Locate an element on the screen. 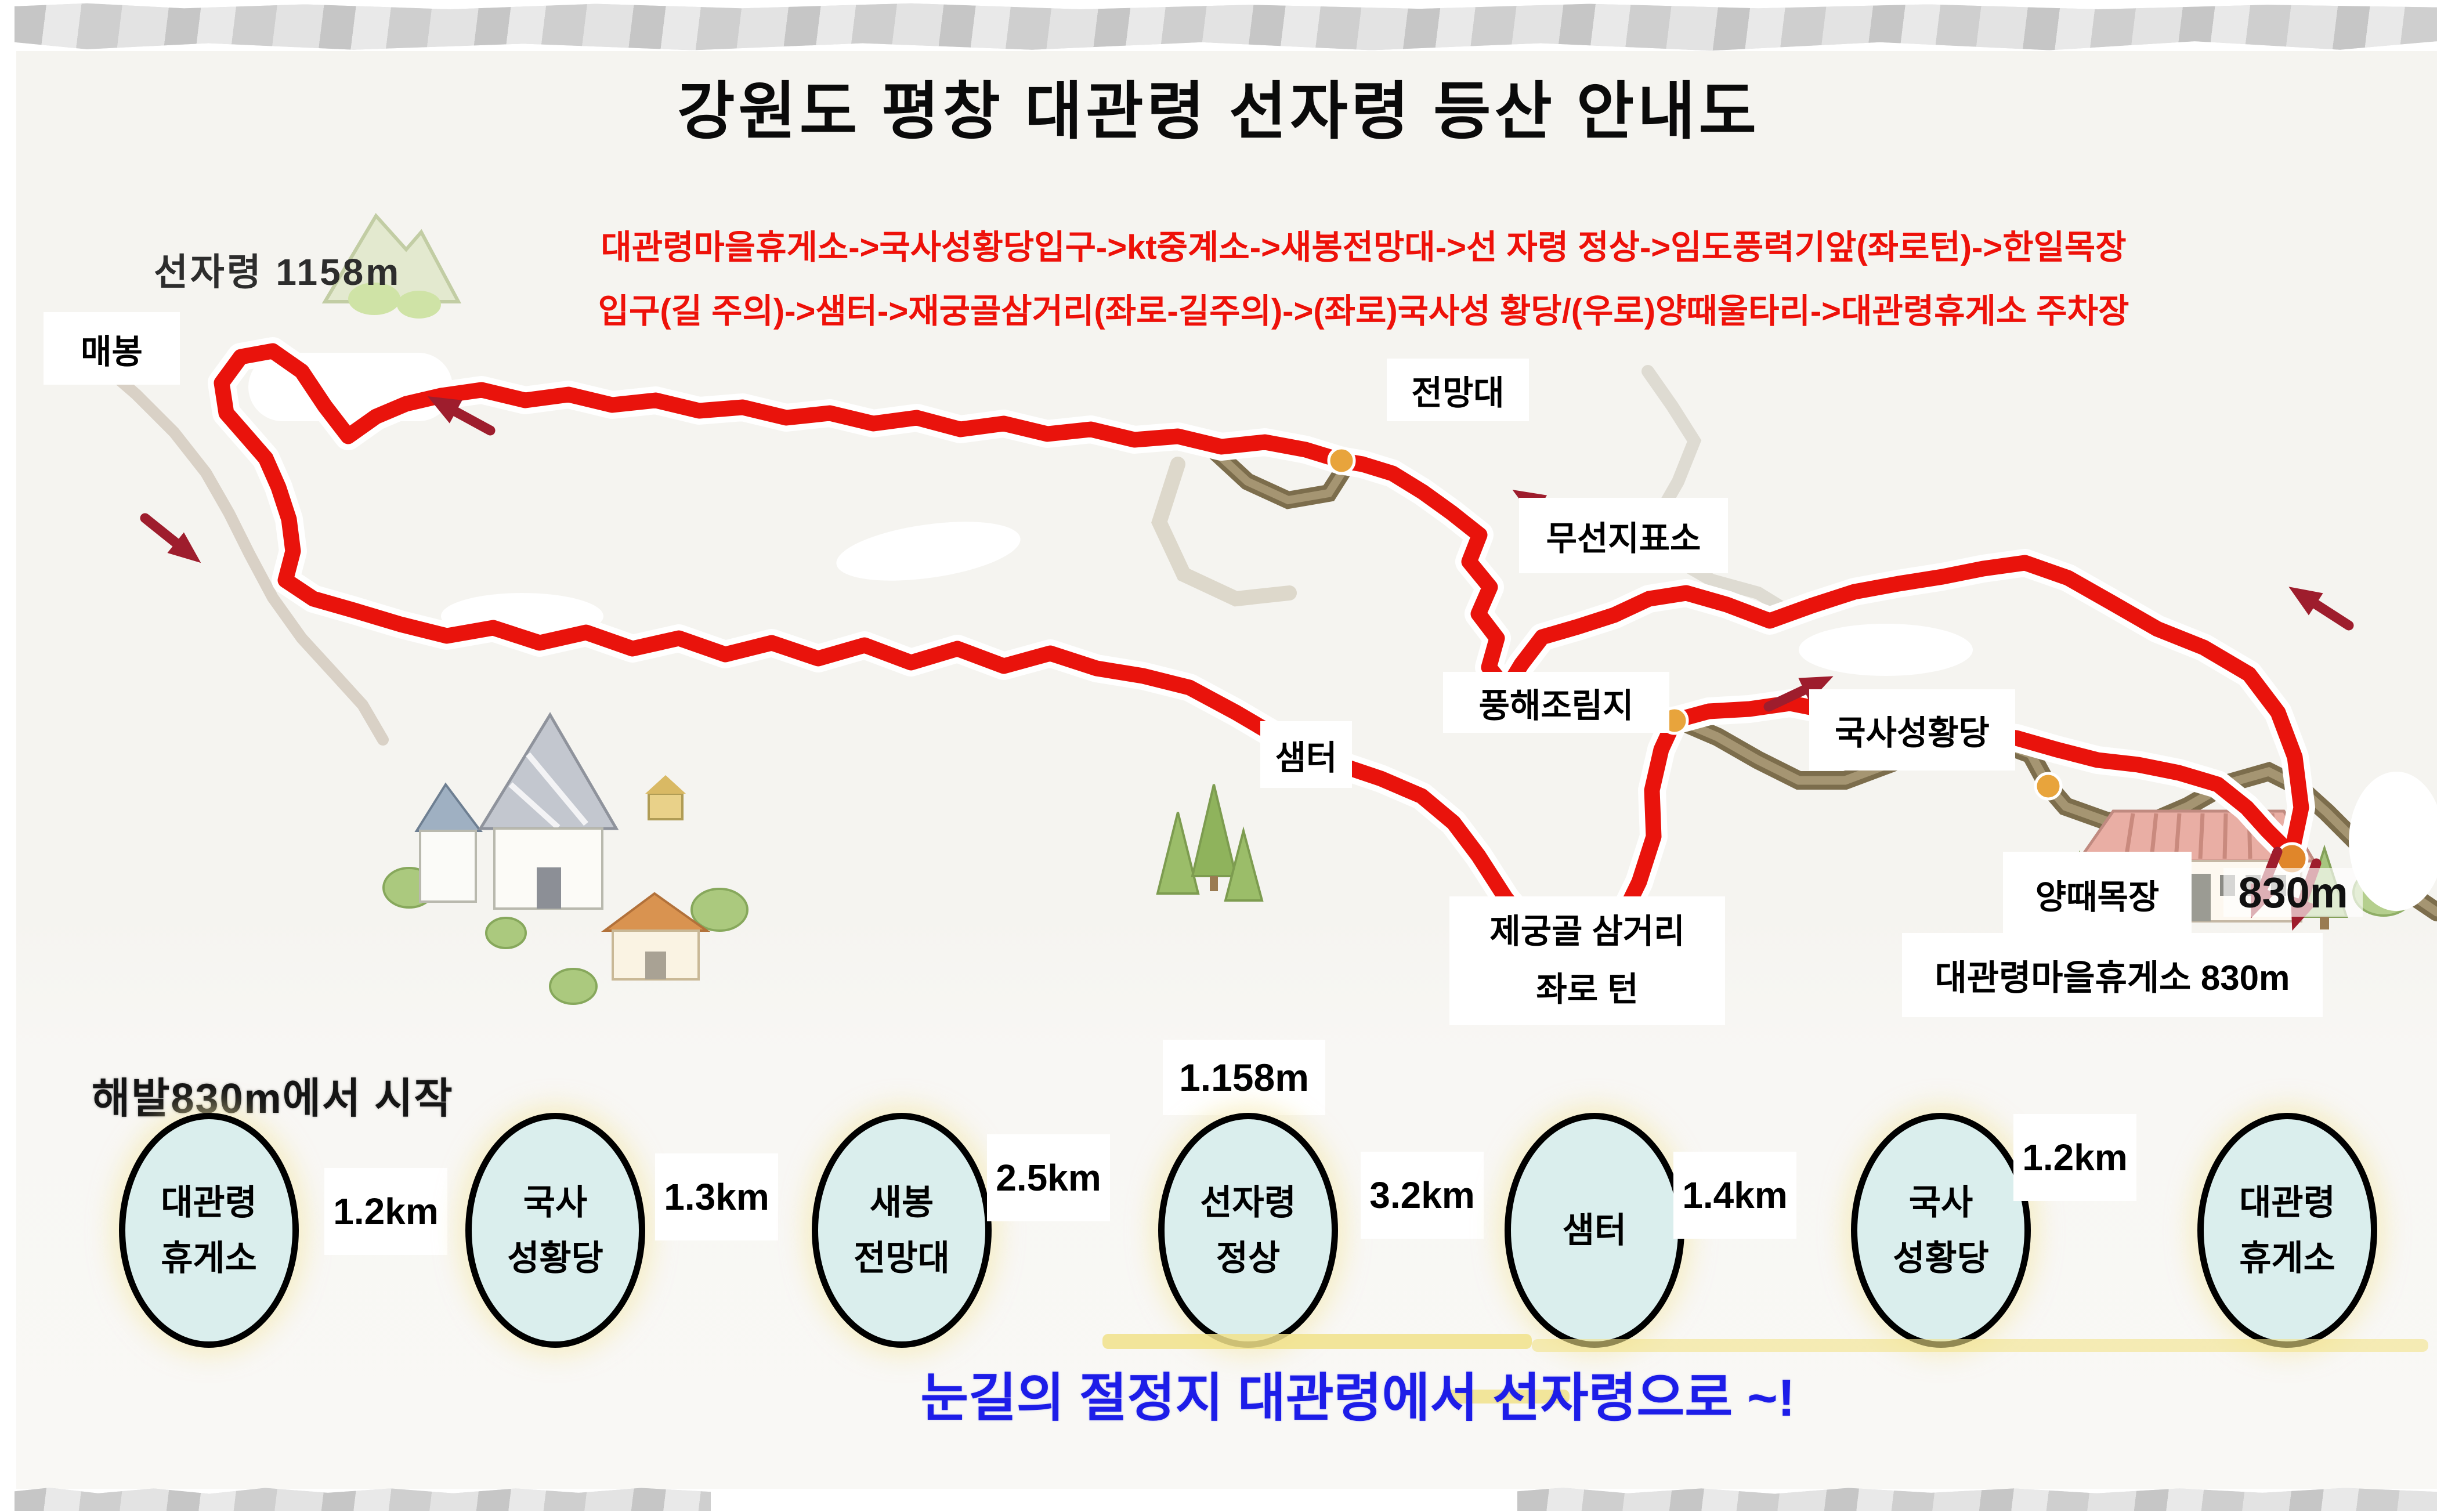 The height and width of the screenshot is (1512, 2437). mountain-peak-icon is located at coordinates (391, 265).